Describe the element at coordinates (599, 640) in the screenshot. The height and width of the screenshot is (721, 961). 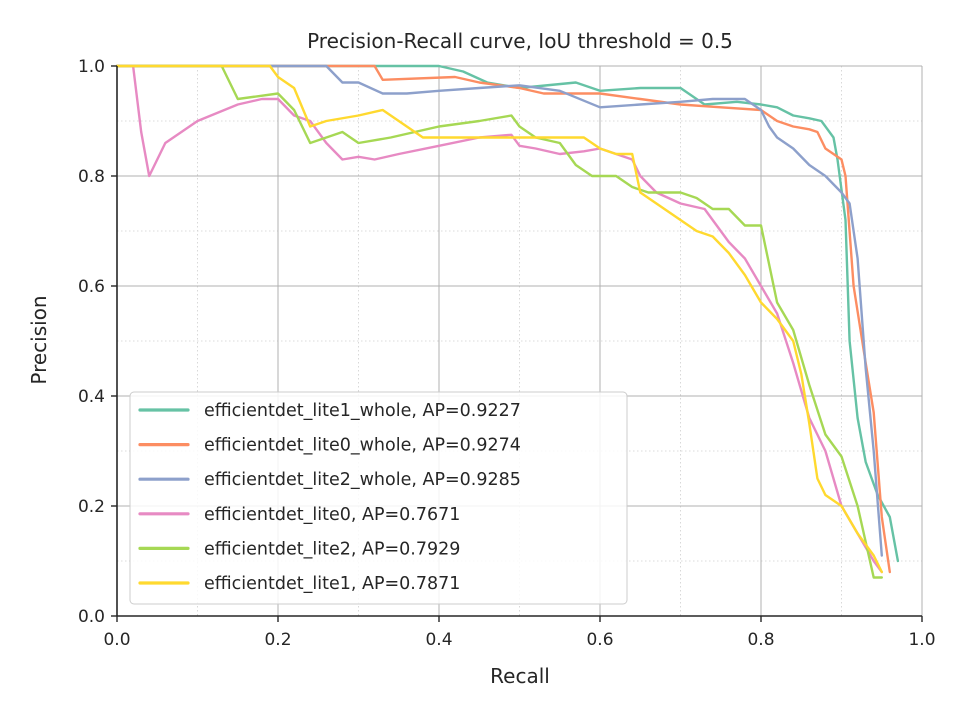
I see `x-tick-label: 0.6` at that location.